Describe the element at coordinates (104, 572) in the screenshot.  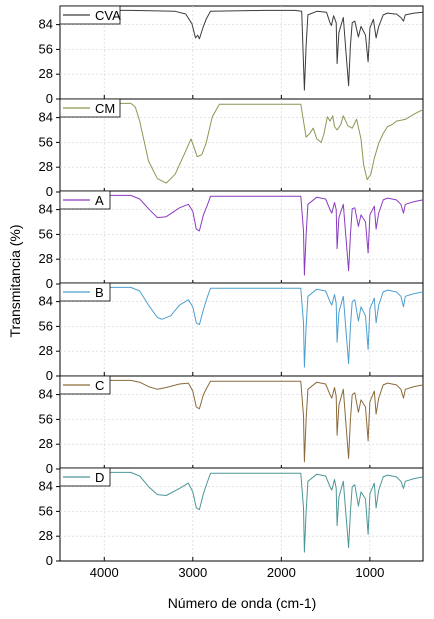
I see `x-tick-label: 4000` at that location.